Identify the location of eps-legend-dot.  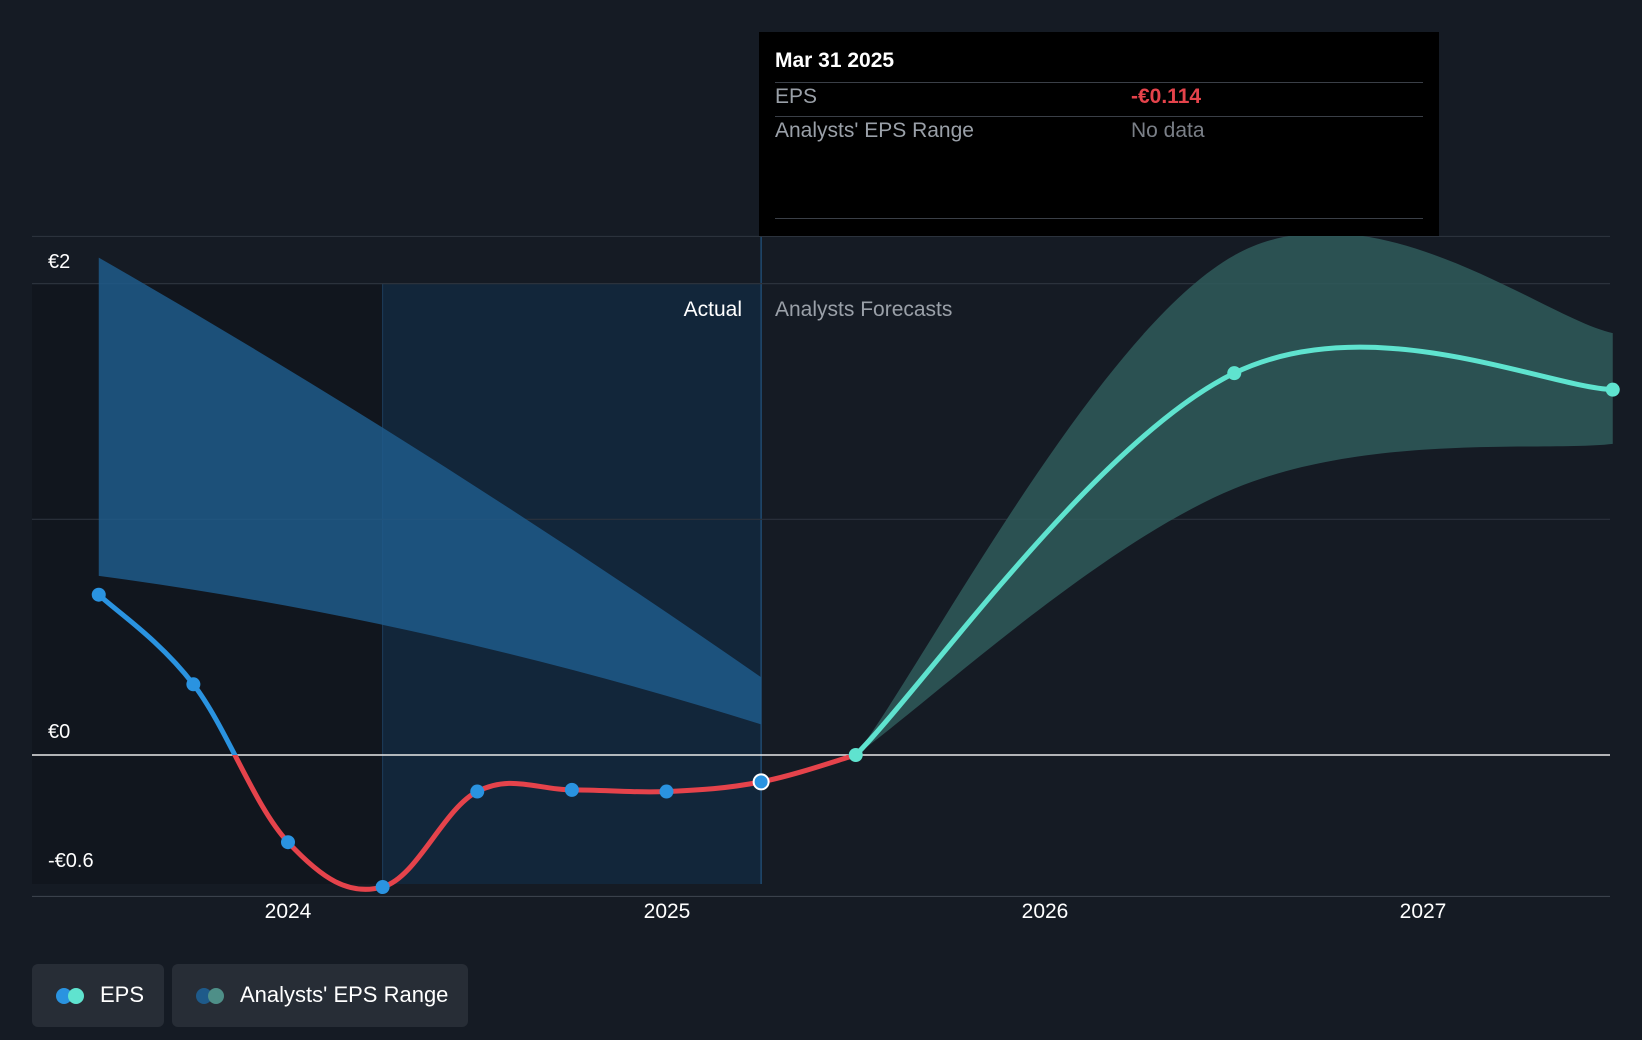
(76, 996).